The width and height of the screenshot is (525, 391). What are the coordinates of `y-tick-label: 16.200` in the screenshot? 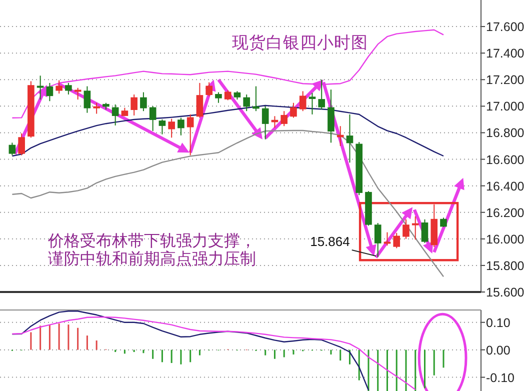 It's located at (505, 213).